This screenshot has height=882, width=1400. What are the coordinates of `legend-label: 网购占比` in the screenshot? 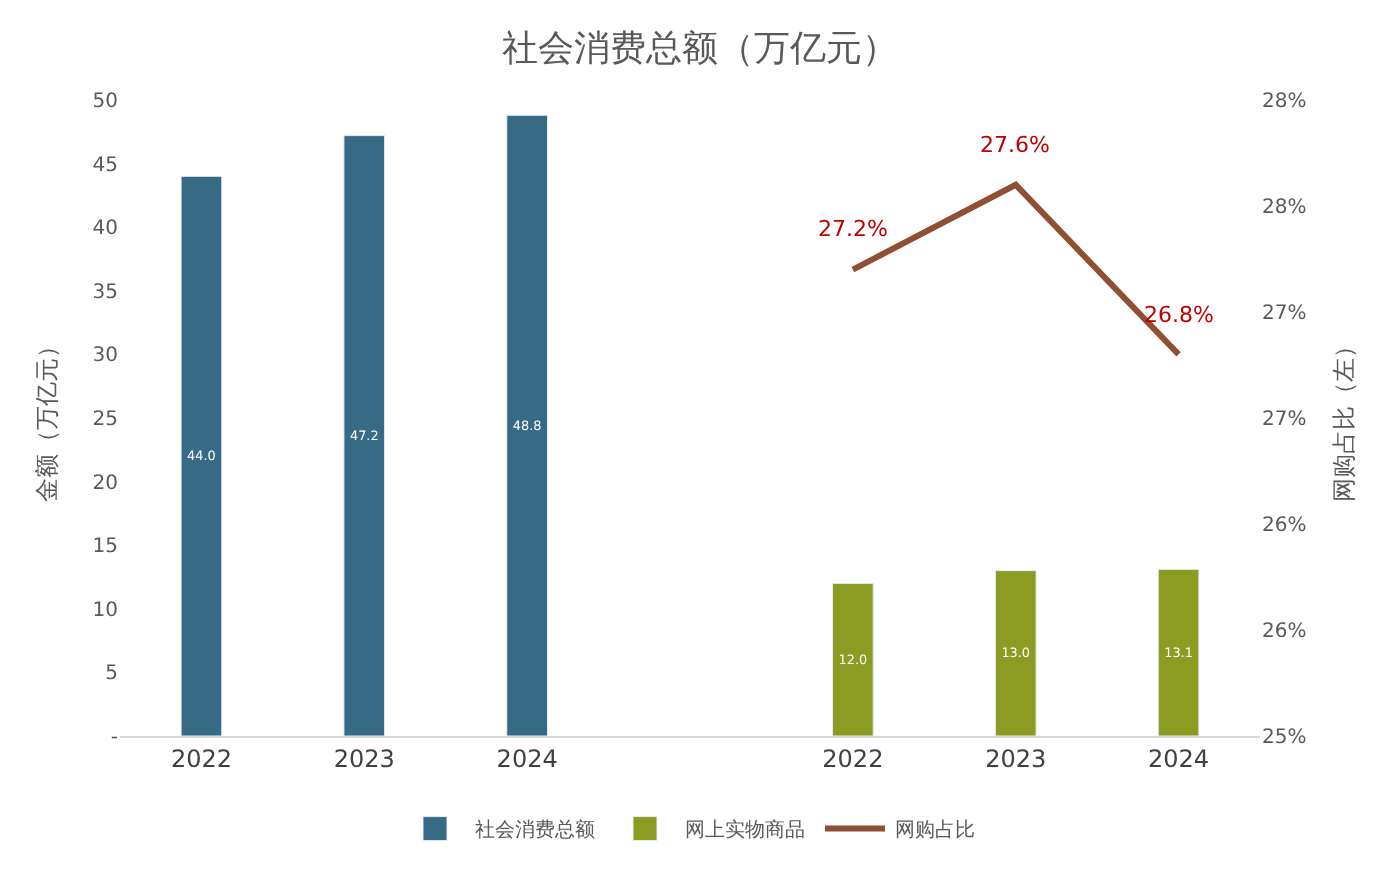 It's located at (935, 830).